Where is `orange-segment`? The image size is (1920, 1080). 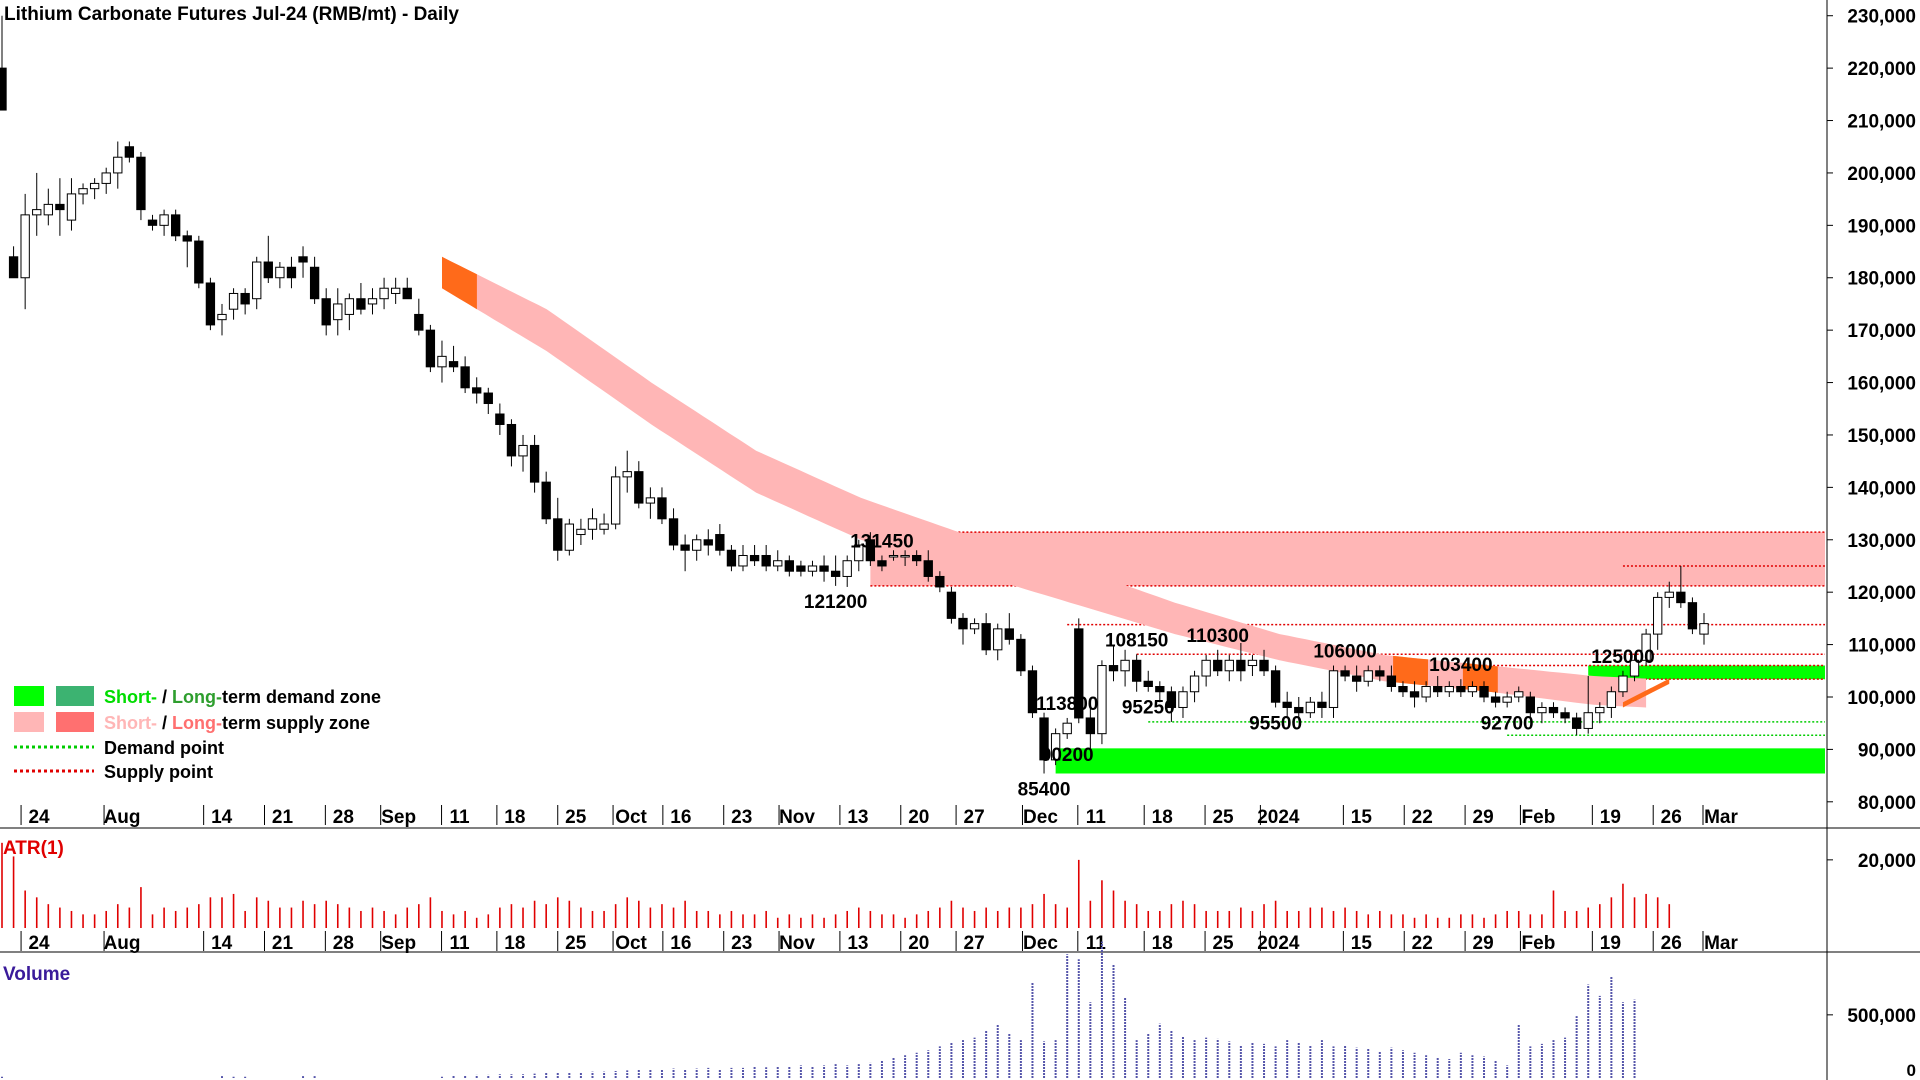 orange-segment is located at coordinates (1646, 693).